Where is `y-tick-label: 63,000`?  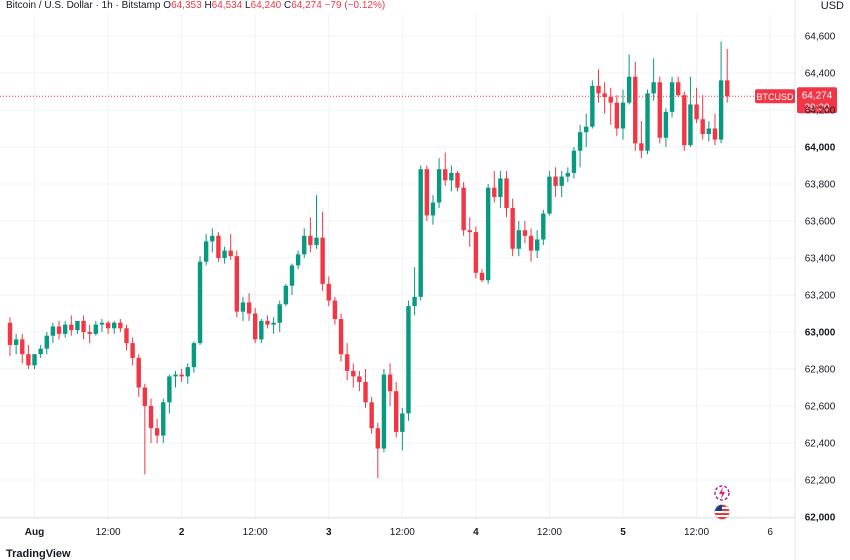 y-tick-label: 63,000 is located at coordinates (820, 333).